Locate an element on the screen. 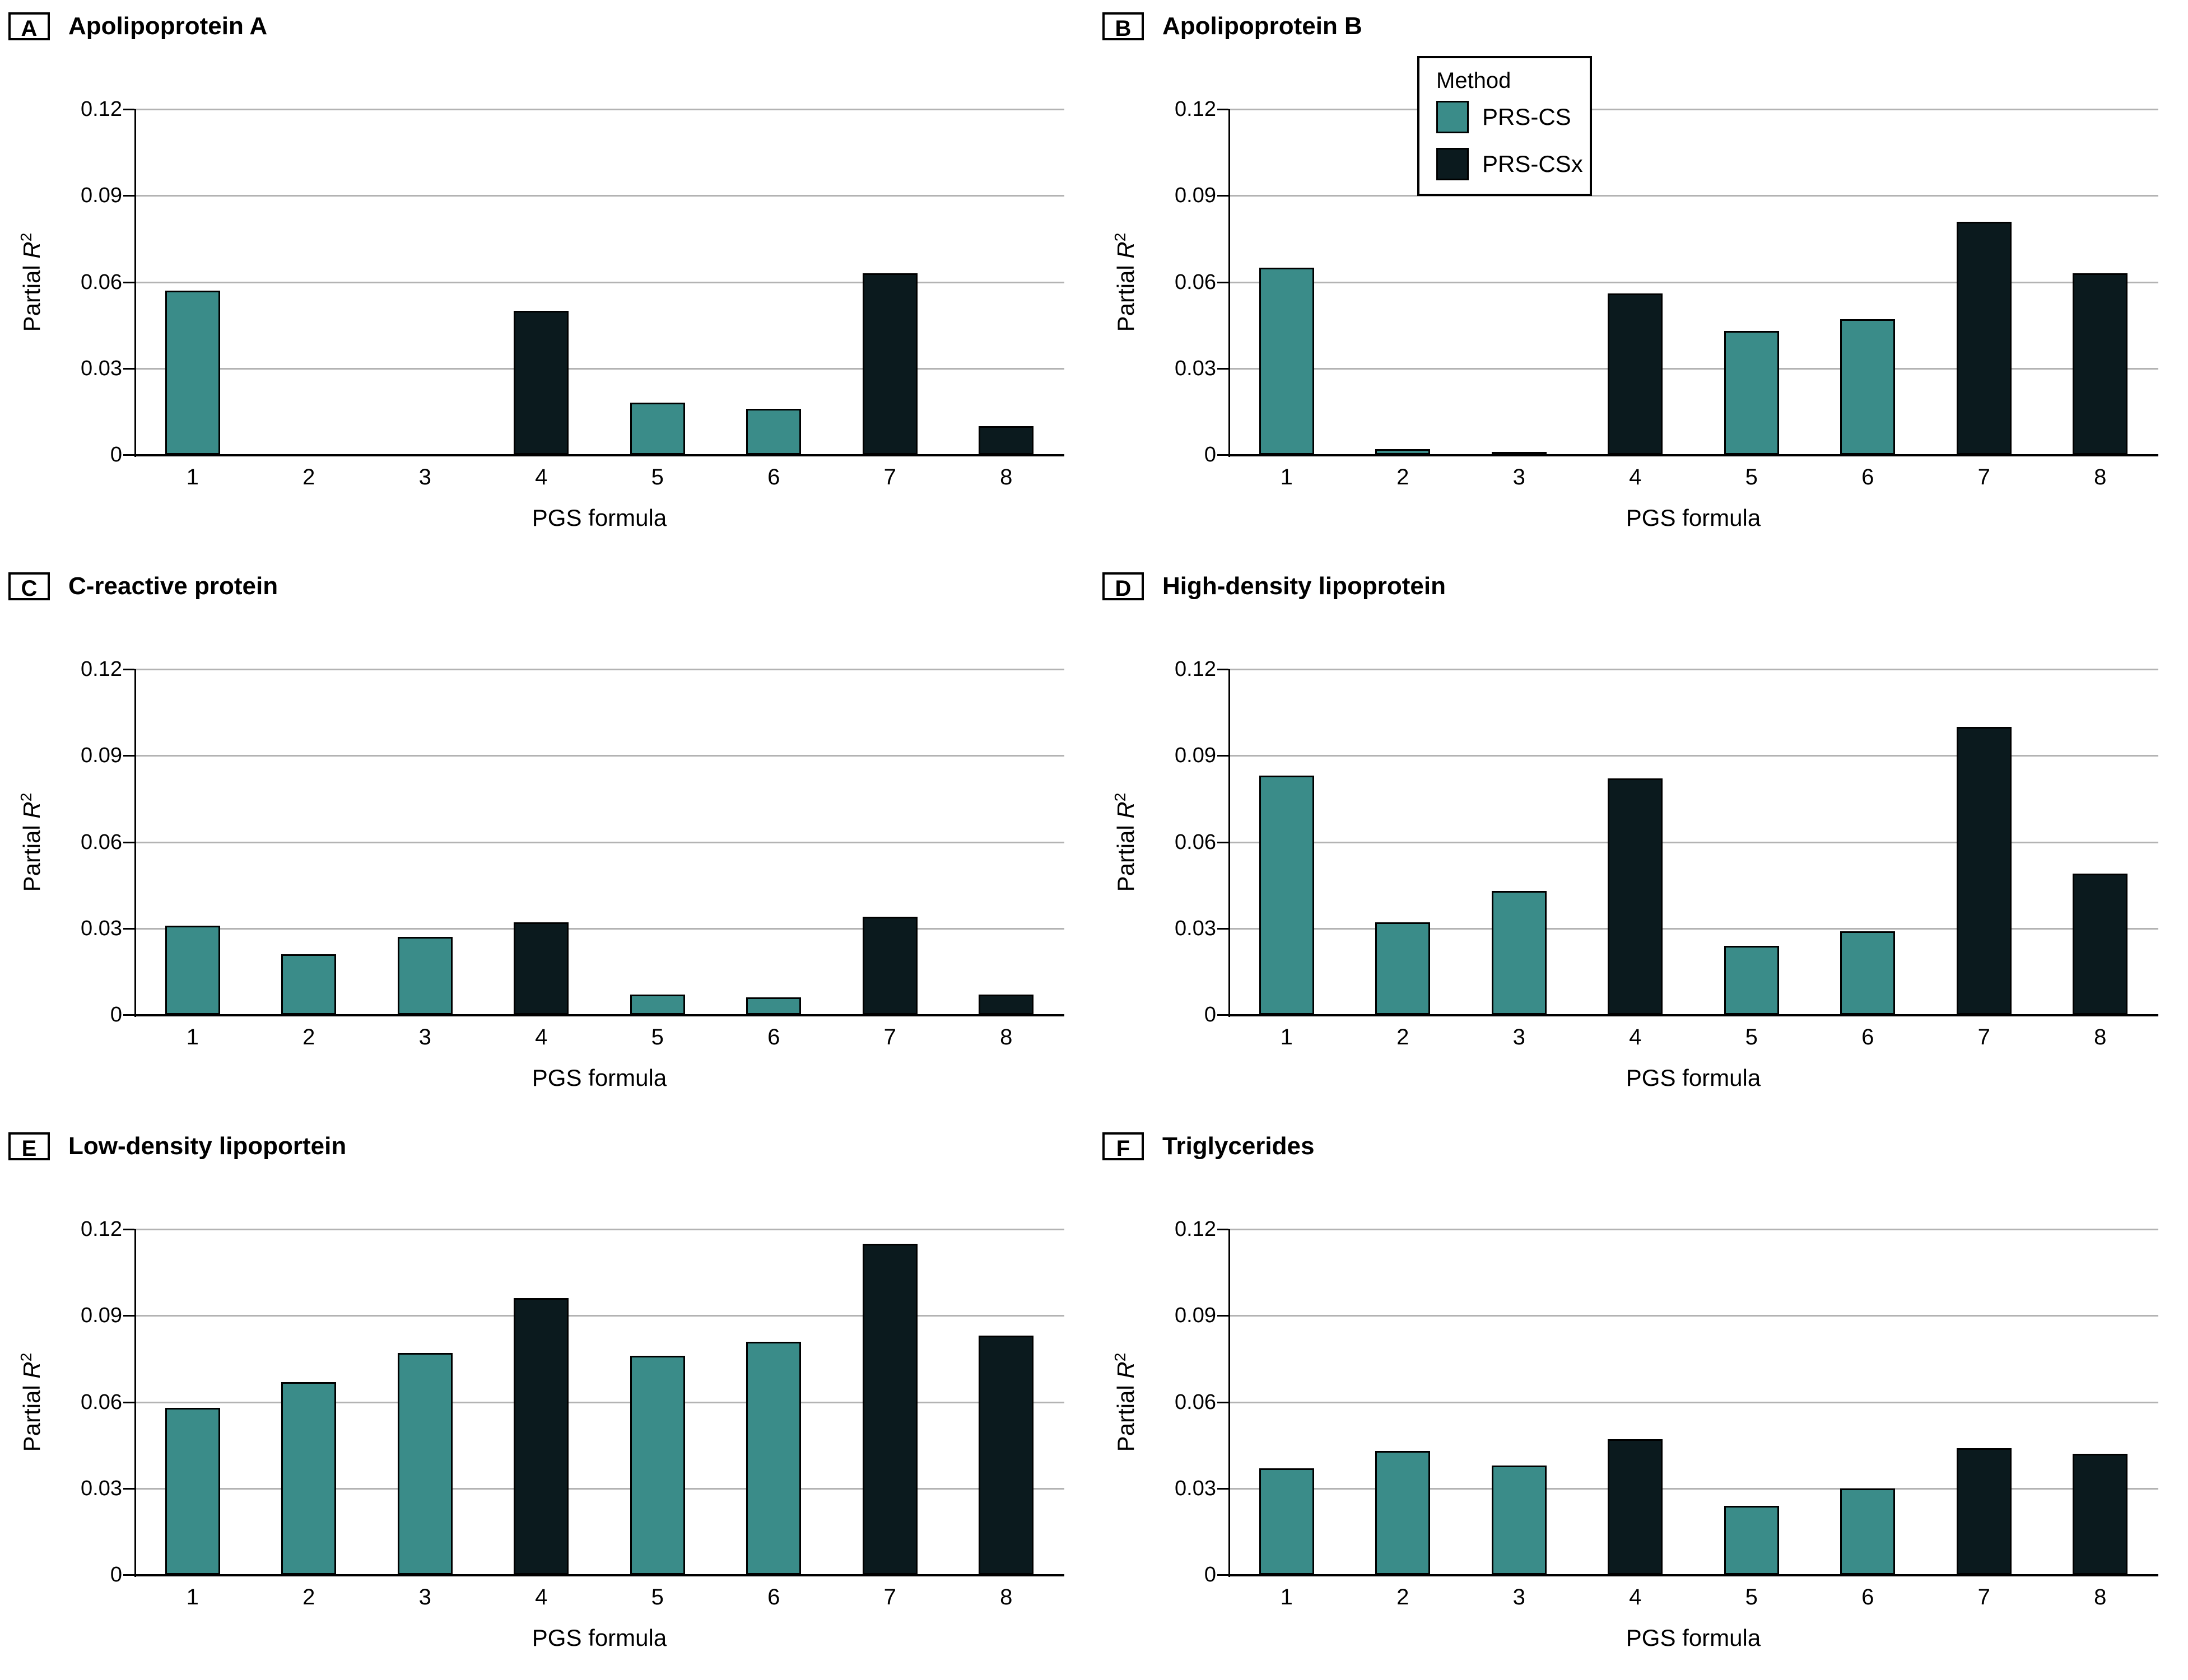 The width and height of the screenshot is (2188, 1680). panel-letter: A is located at coordinates (29, 27).